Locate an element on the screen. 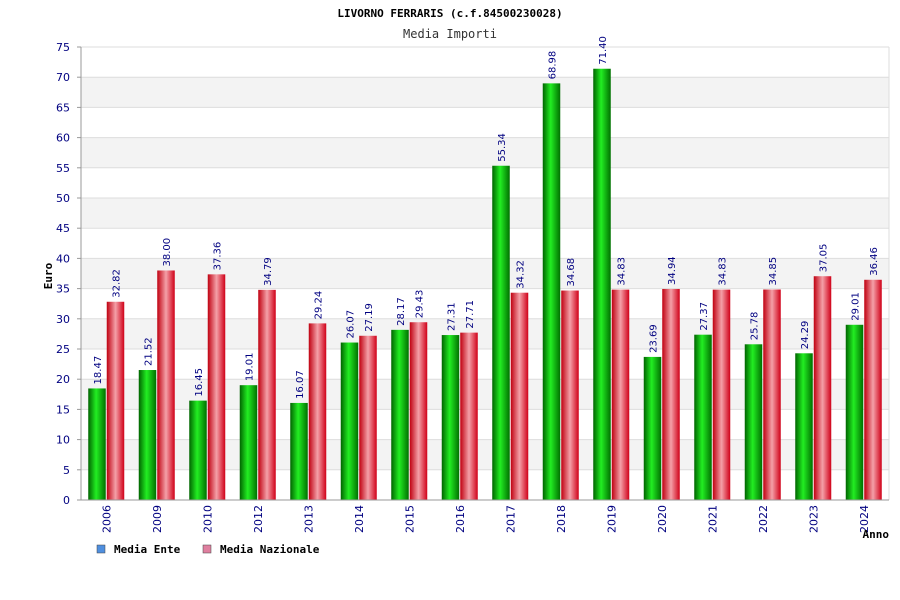 This screenshot has width=900, height=600. x-tick-label: 2022 is located at coordinates (763, 519).